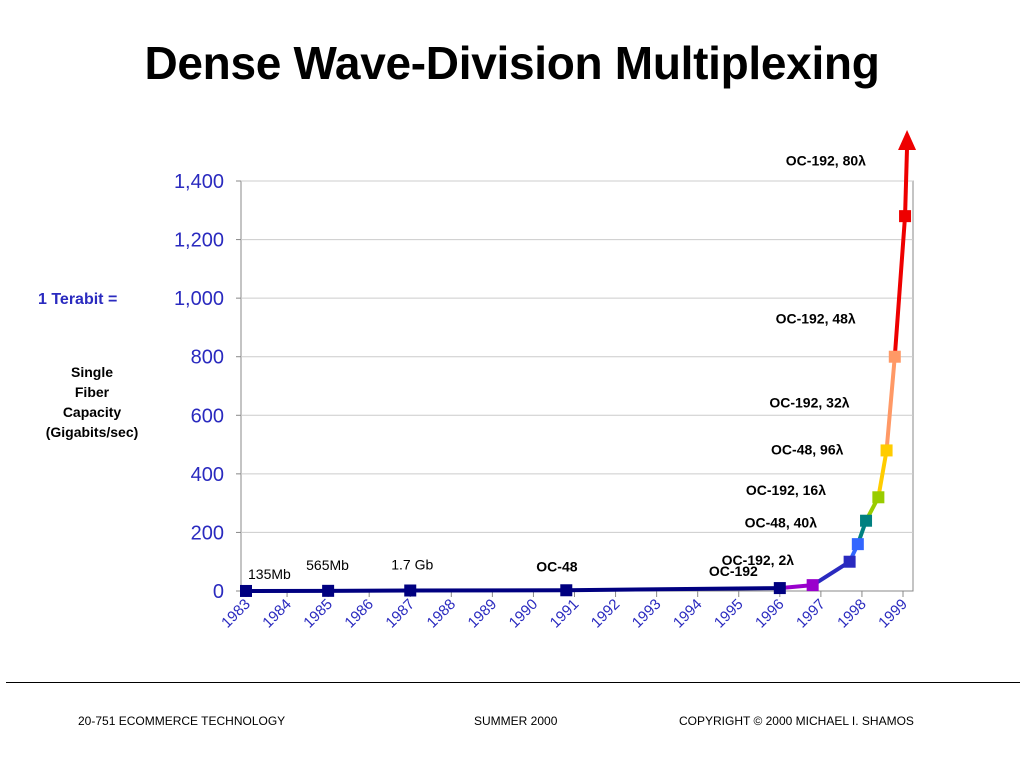 The height and width of the screenshot is (768, 1024). What do you see at coordinates (565, 614) in the screenshot?
I see `x-tick-label: 1991` at bounding box center [565, 614].